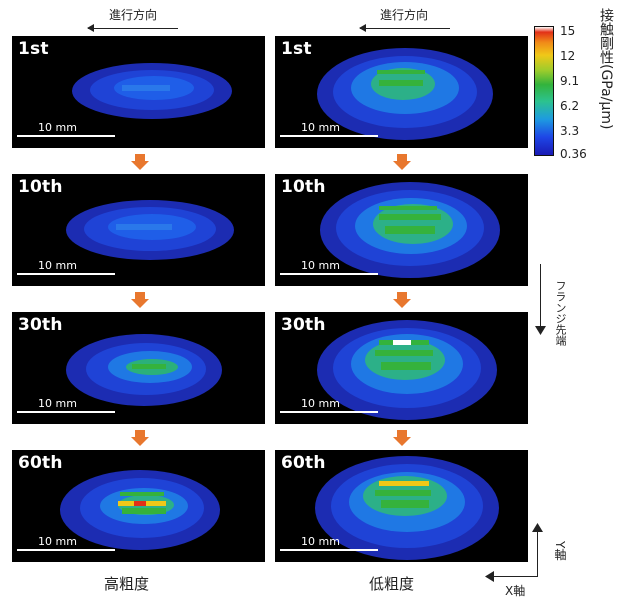 This screenshot has height=599, width=619. I want to click on y-axis-label: Y軸, so click(560, 551).